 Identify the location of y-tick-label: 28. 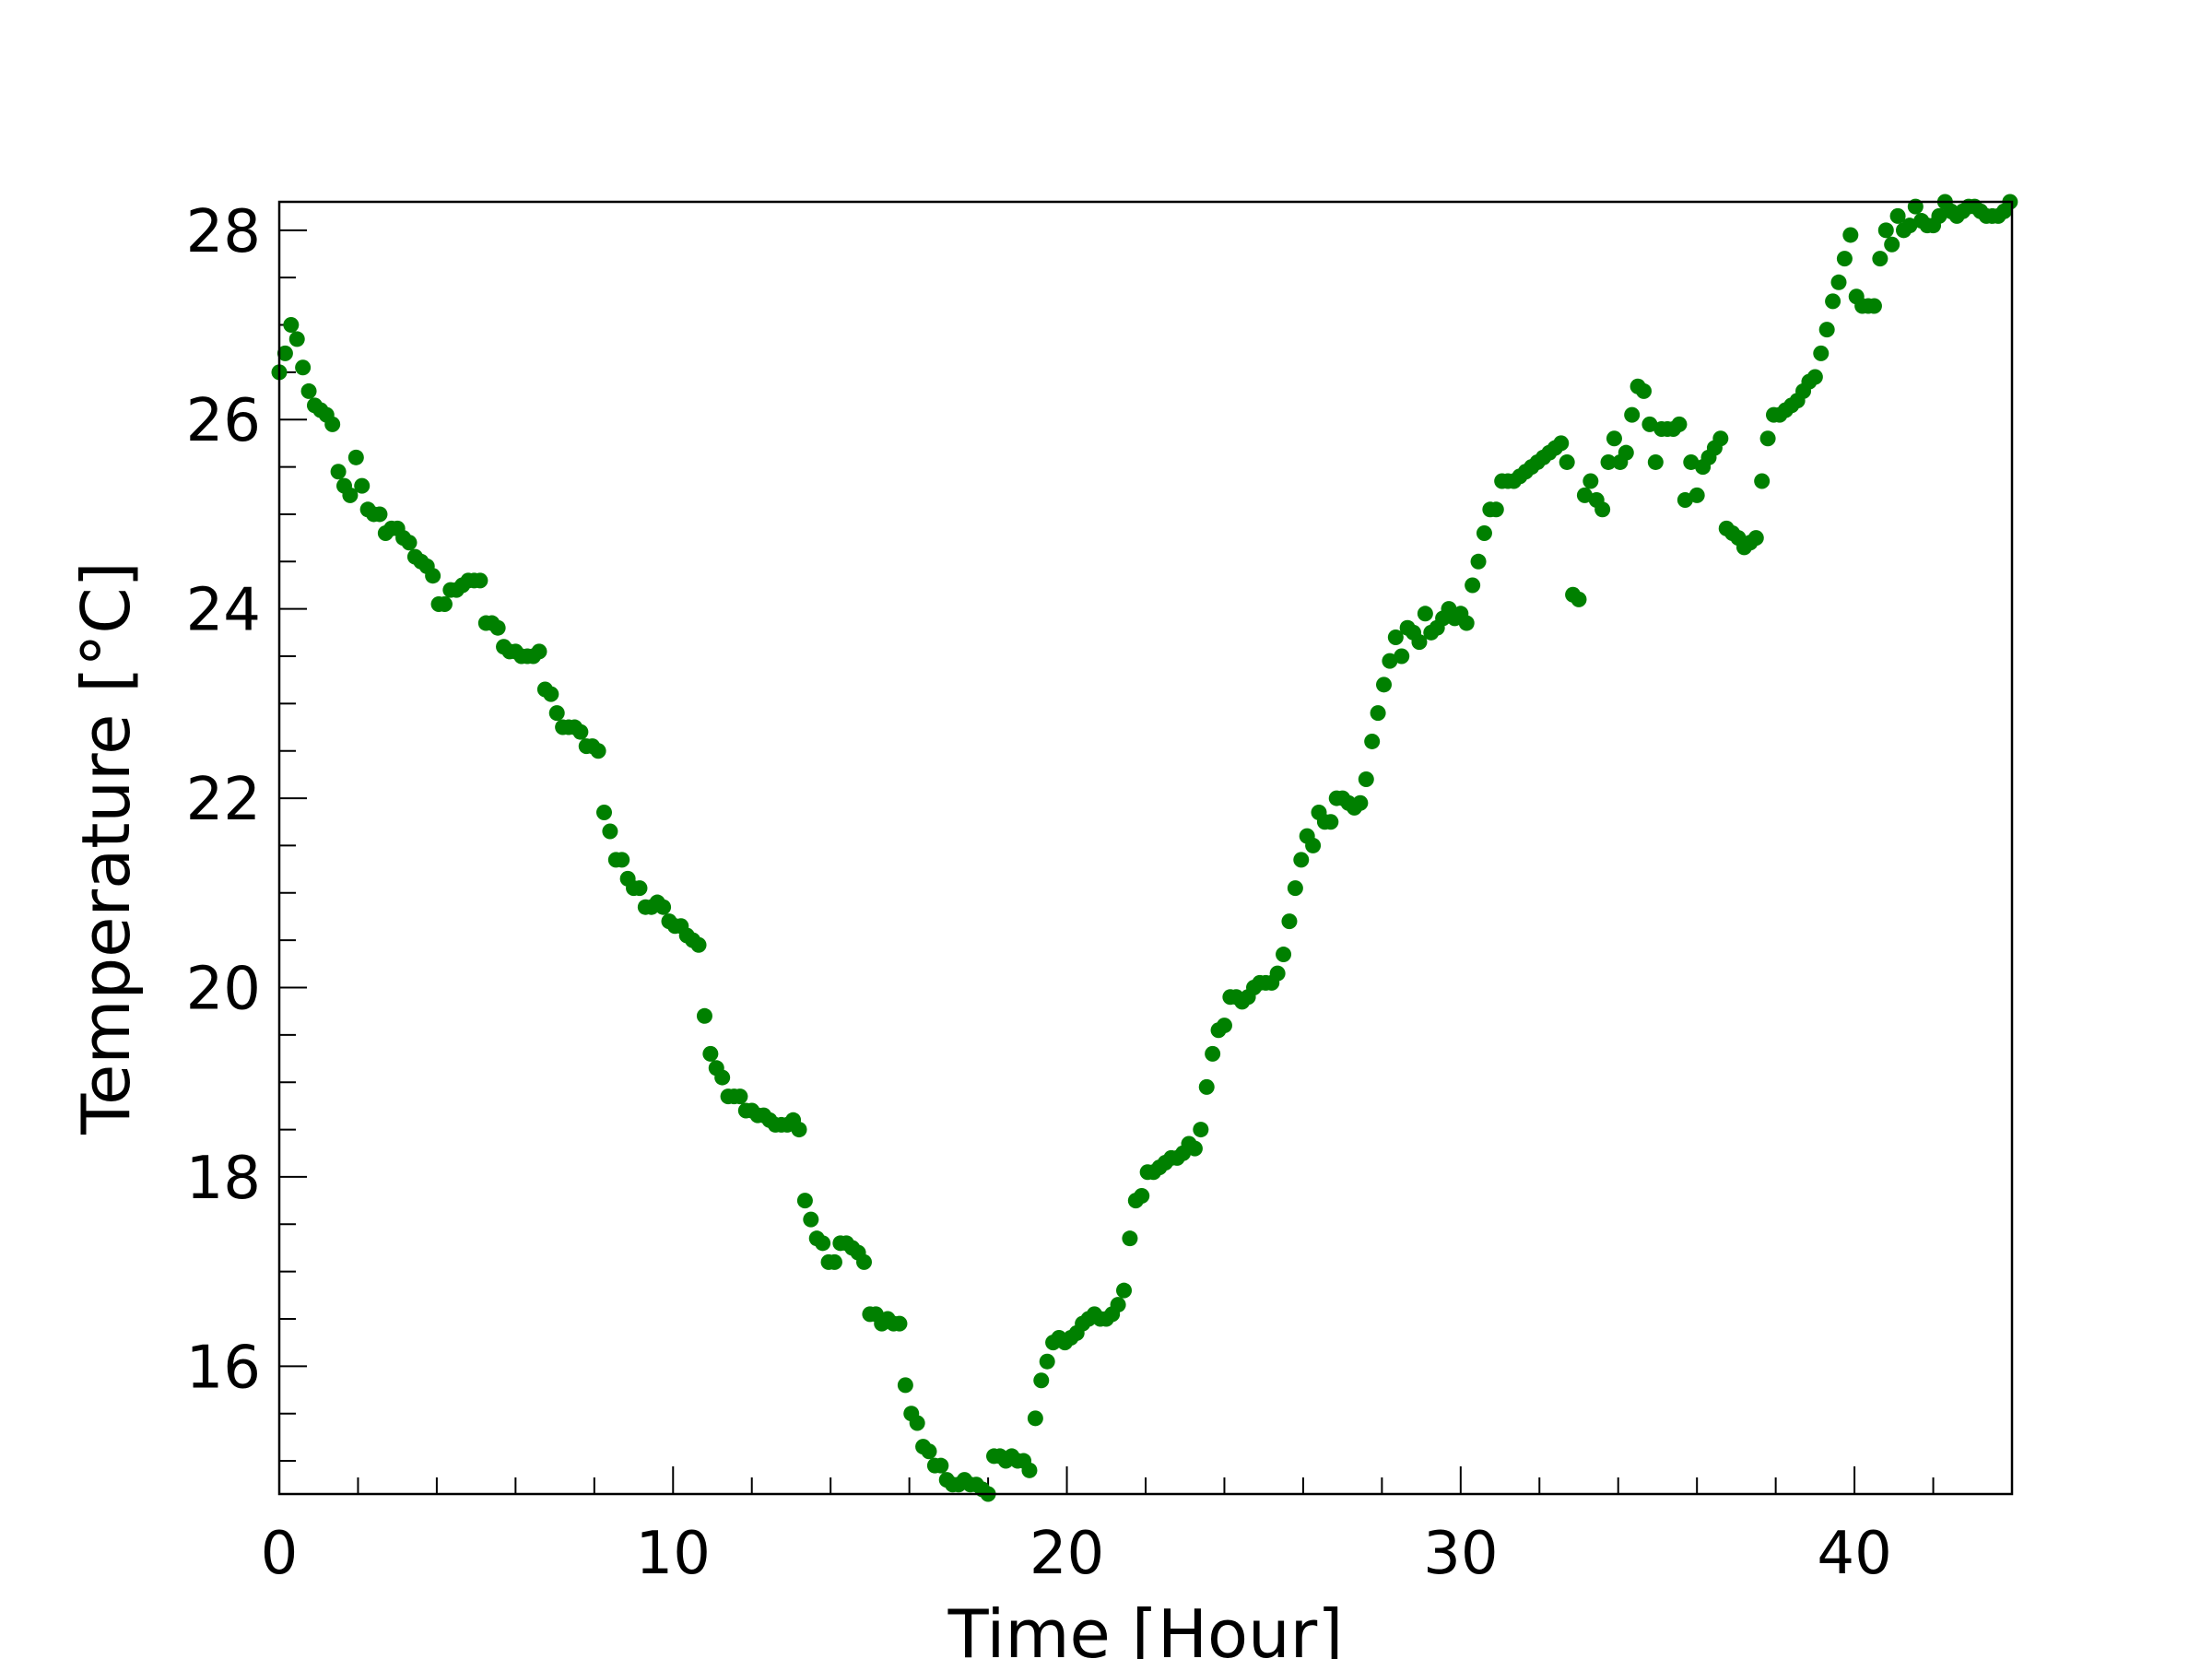
(223, 232).